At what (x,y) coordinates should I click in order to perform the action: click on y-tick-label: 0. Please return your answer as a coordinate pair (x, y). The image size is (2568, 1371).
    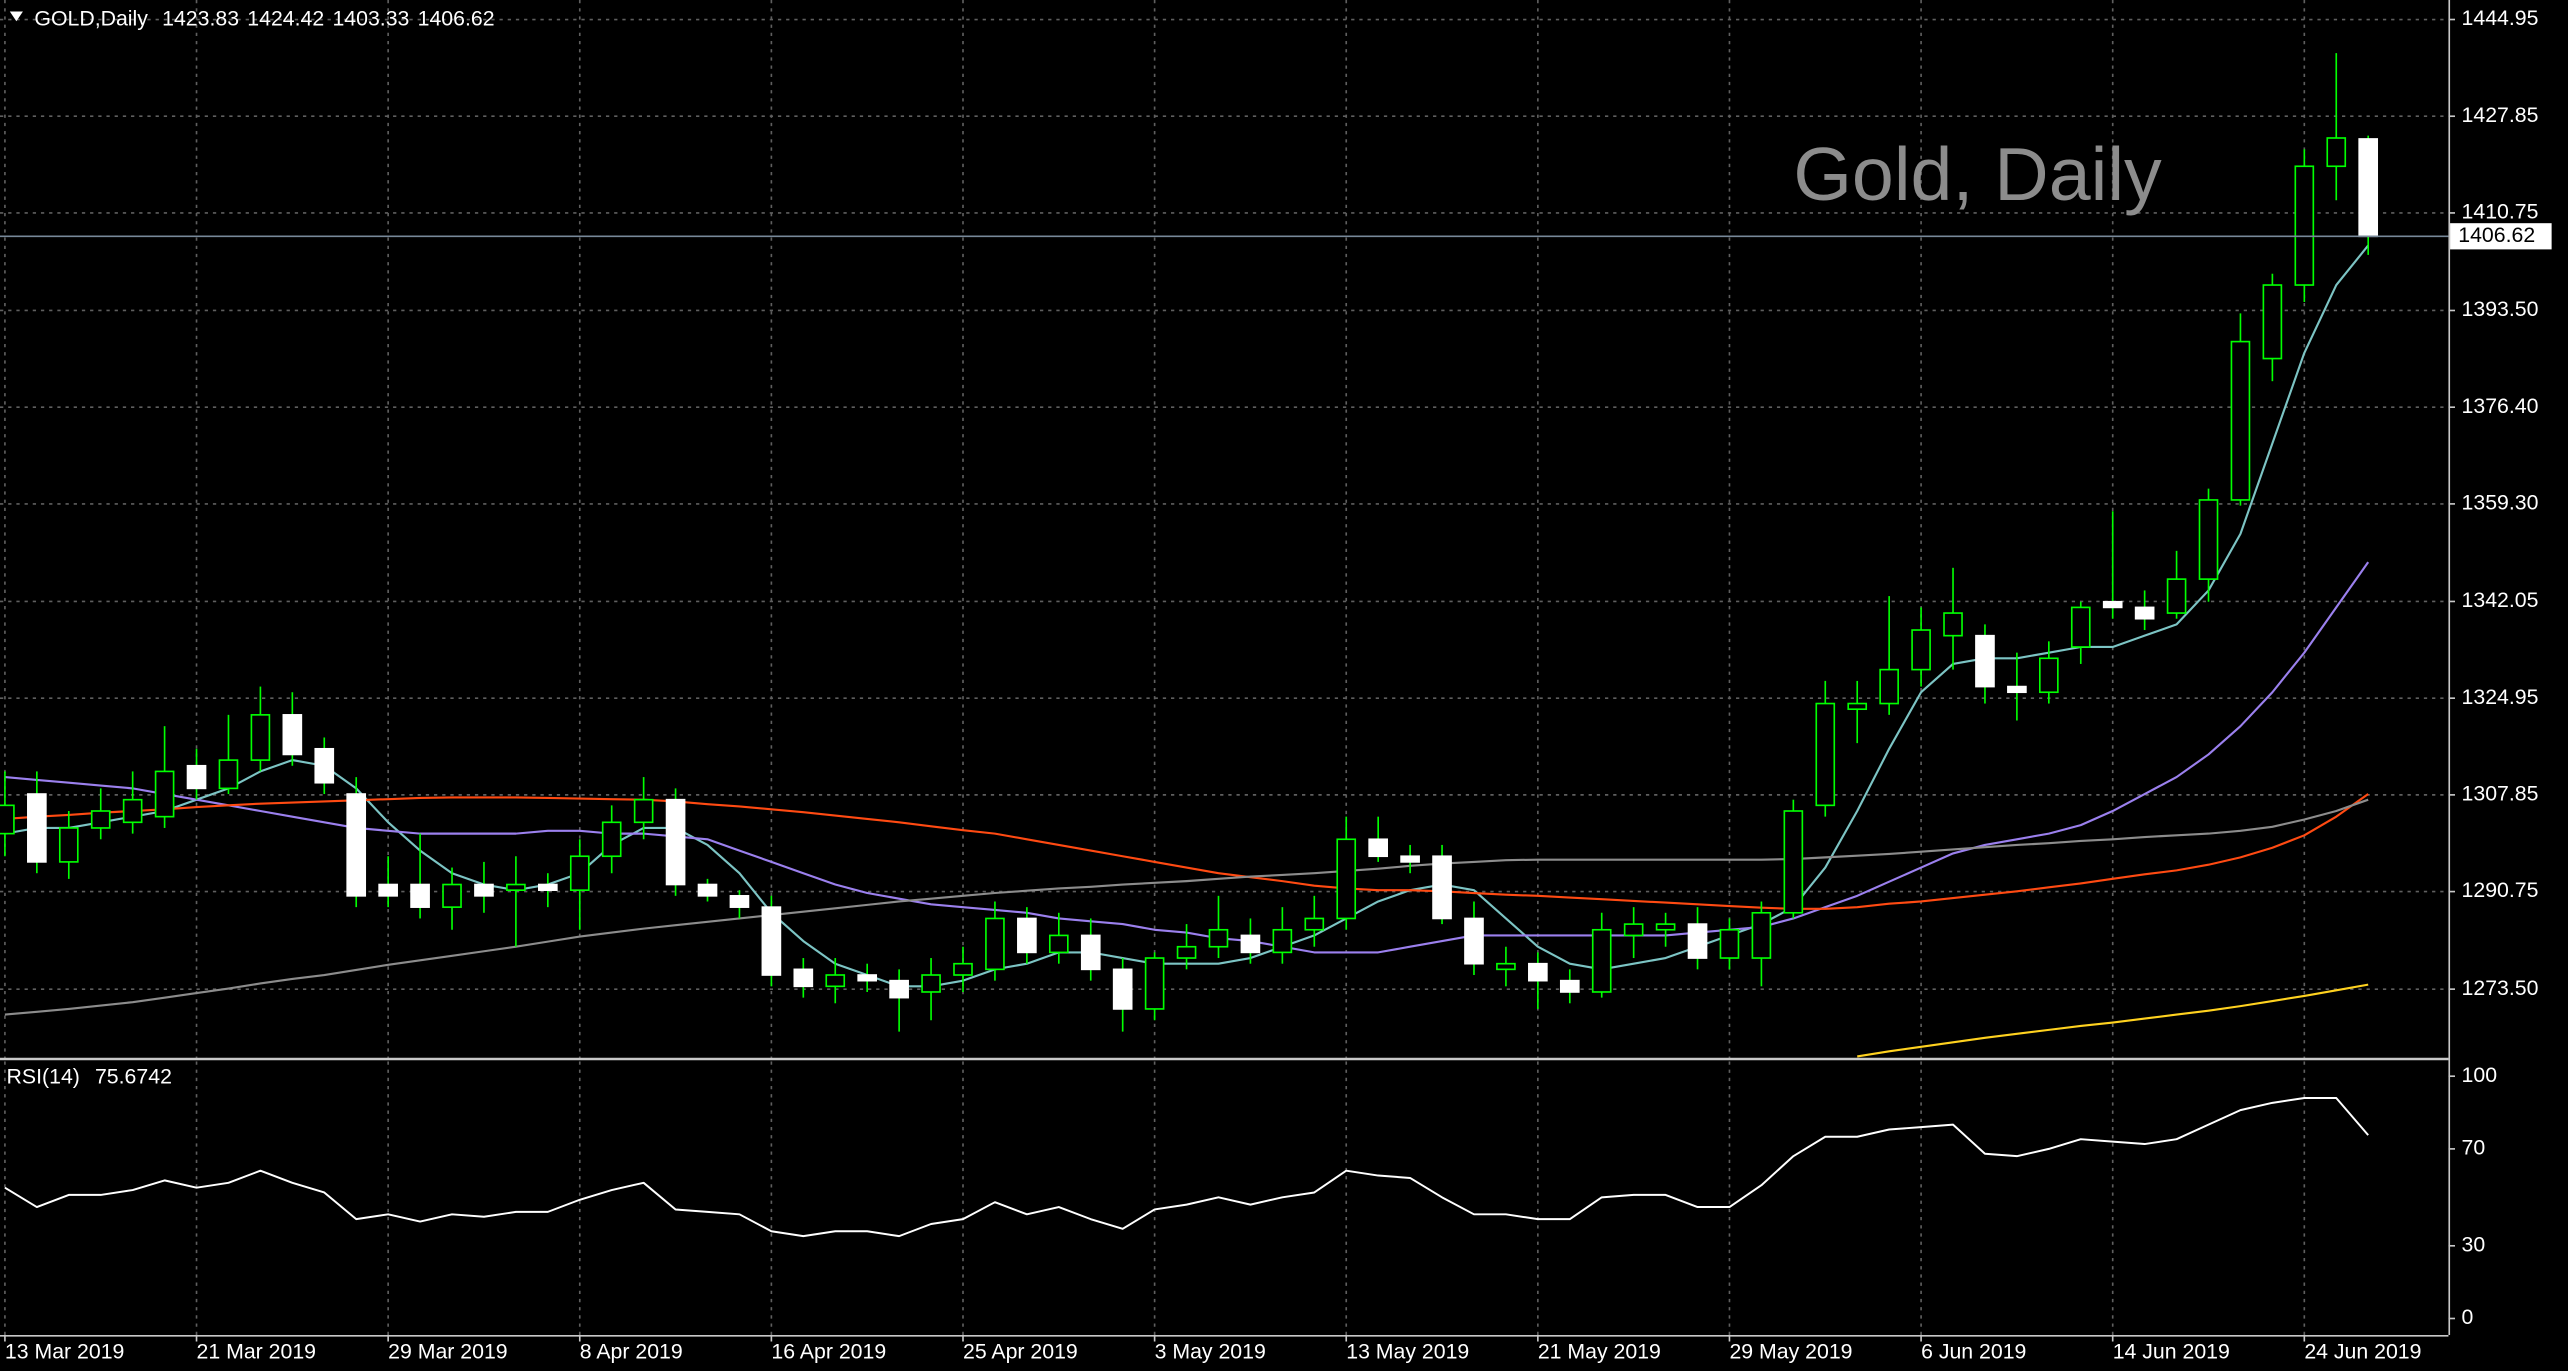
    Looking at the image, I should click on (2468, 1317).